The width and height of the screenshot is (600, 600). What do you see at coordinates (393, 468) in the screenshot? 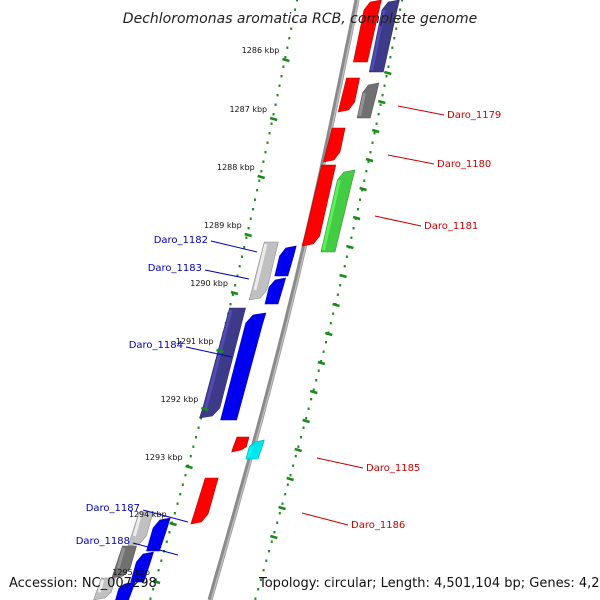
I see `gene-label-text: Daro_1185` at bounding box center [393, 468].